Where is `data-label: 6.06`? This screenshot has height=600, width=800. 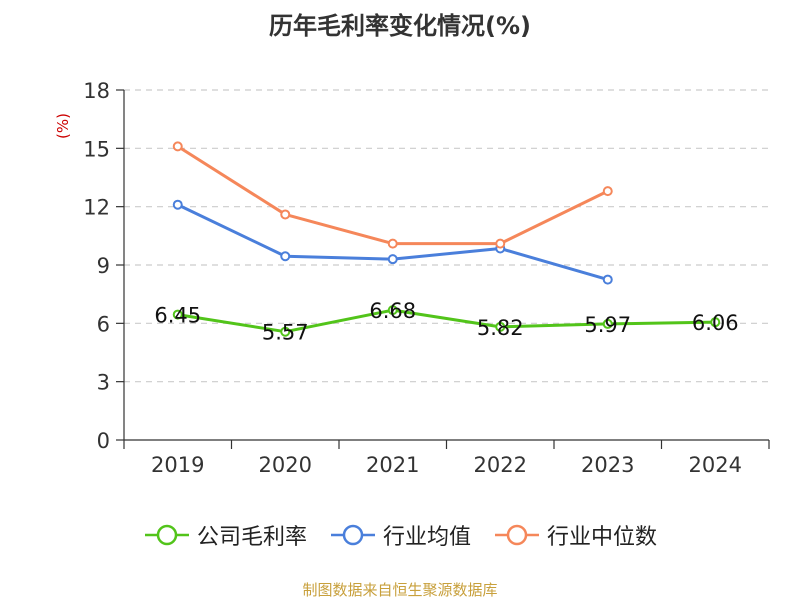
data-label: 6.06 is located at coordinates (715, 323).